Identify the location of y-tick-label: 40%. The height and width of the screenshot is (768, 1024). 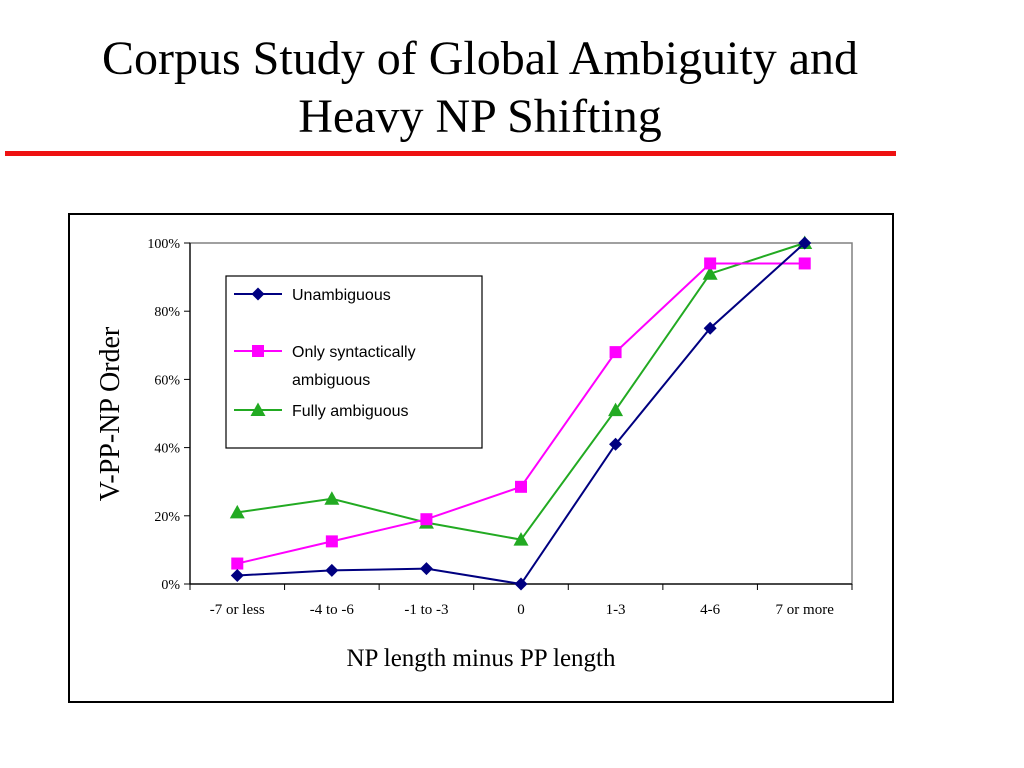
(167, 449).